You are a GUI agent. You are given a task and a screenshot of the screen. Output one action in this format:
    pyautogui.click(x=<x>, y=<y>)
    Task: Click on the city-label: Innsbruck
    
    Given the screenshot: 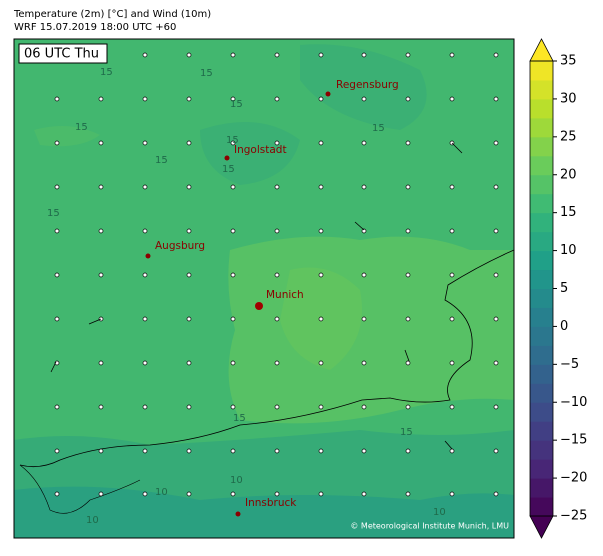 What is the action you would take?
    pyautogui.click(x=271, y=503)
    